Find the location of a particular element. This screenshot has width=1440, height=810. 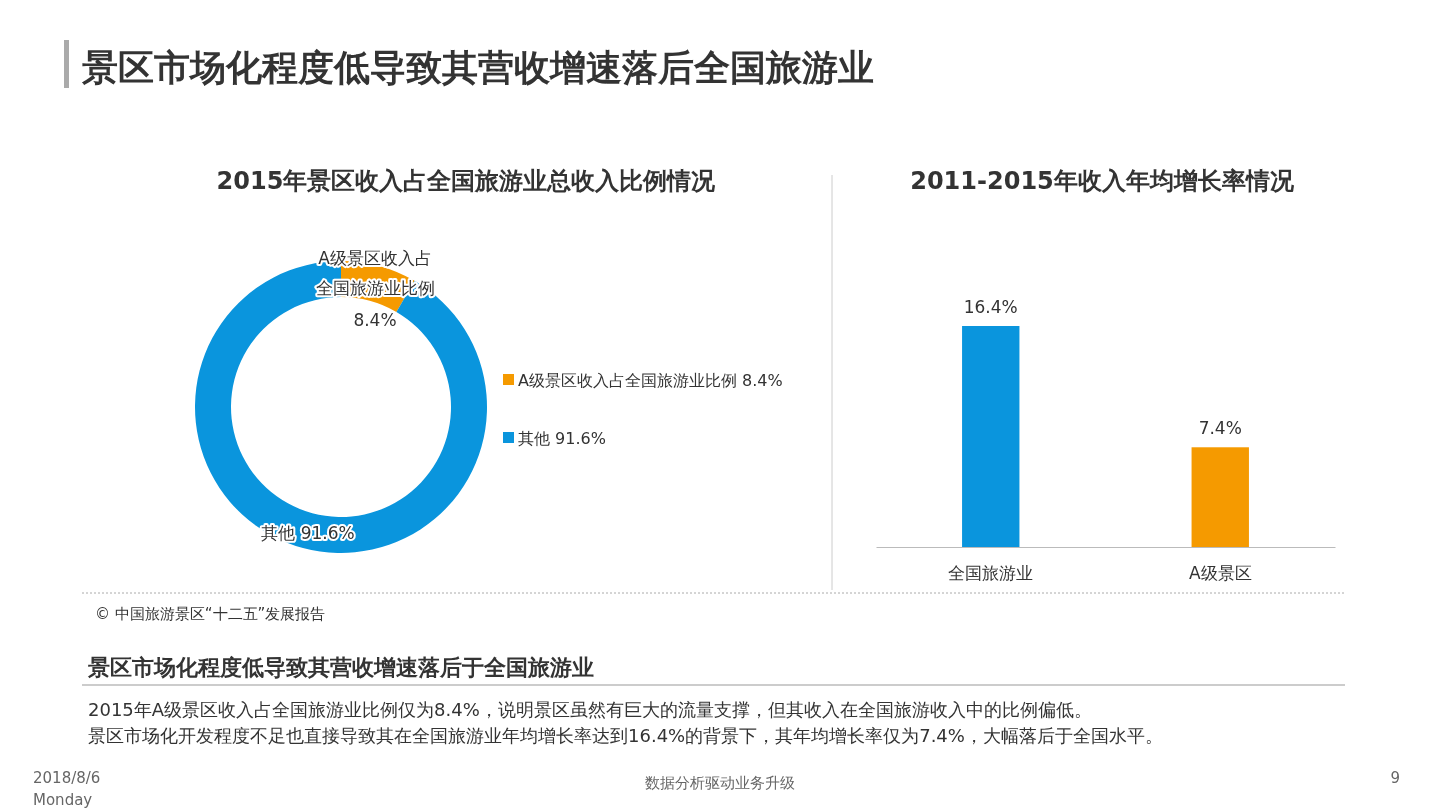

category-label: A级景区收入占全国旅游业比例 8.4% is located at coordinates (650, 380).